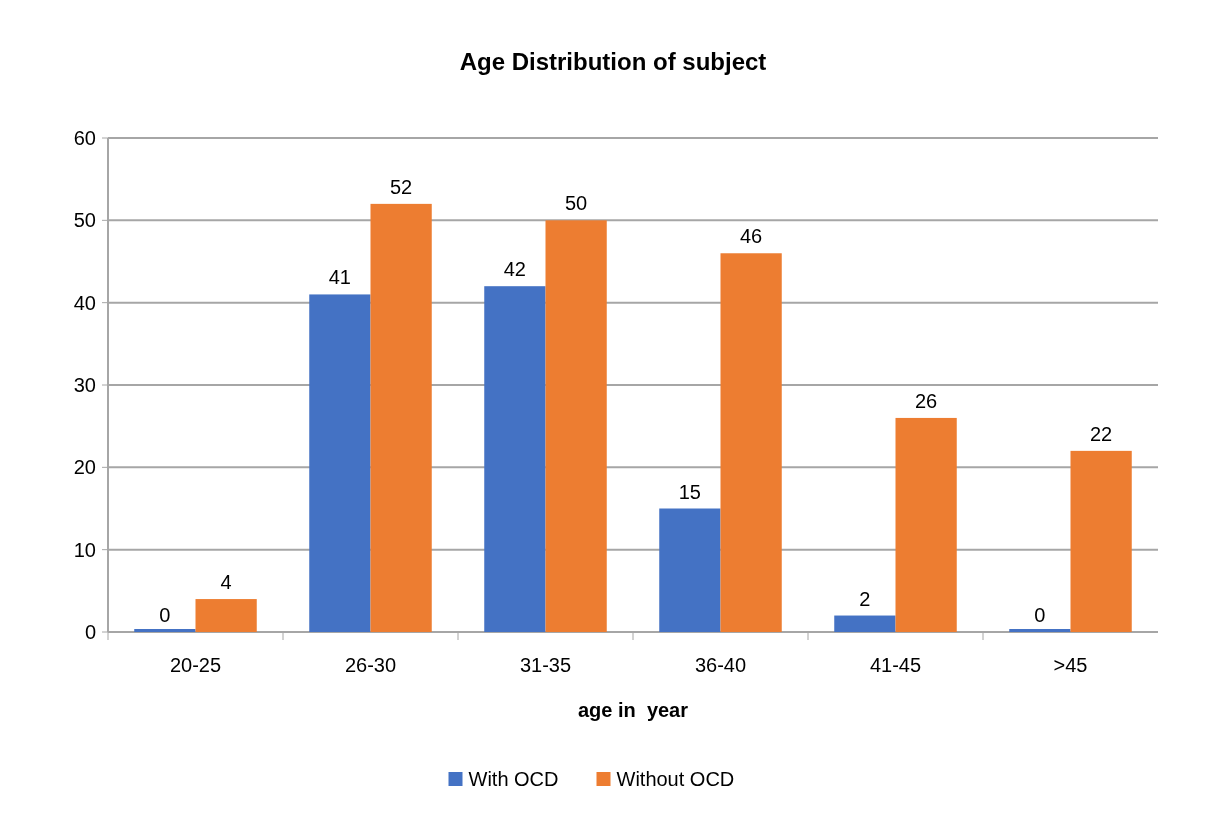 The image size is (1226, 830). What do you see at coordinates (633, 710) in the screenshot?
I see `x-axis-title: age in year` at bounding box center [633, 710].